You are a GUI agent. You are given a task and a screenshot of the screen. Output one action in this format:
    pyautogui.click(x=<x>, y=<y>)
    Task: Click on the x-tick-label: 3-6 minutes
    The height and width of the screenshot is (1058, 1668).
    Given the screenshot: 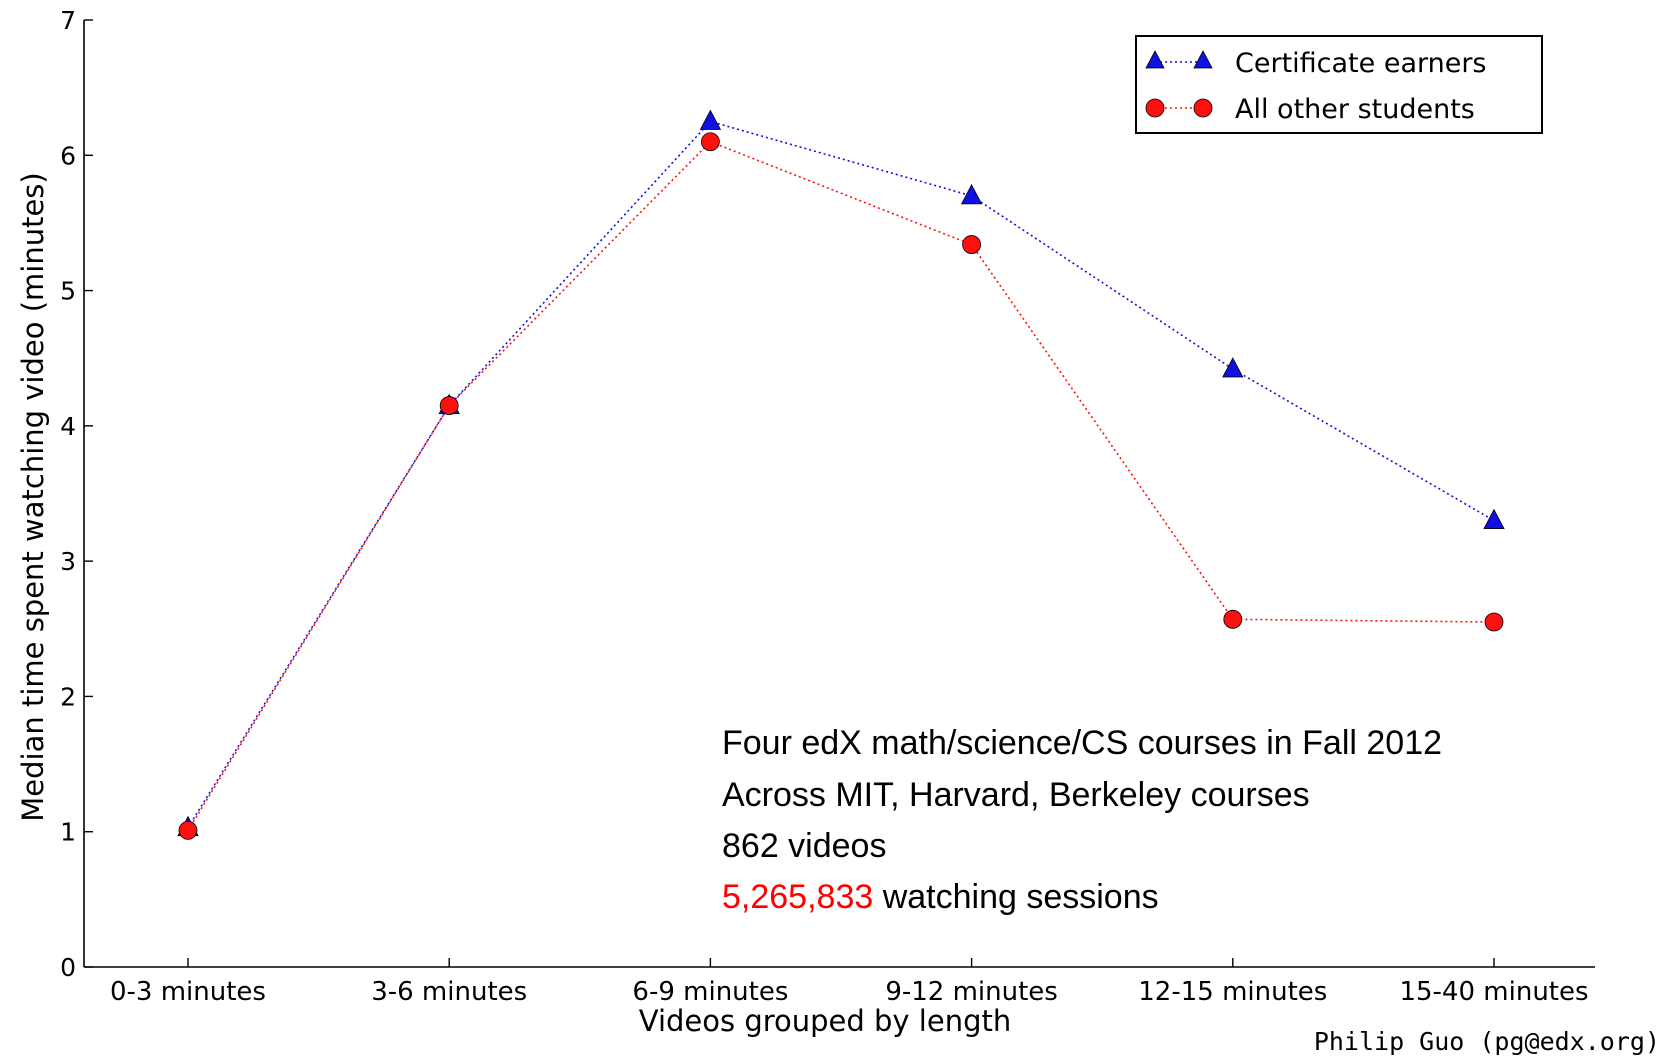 What is the action you would take?
    pyautogui.click(x=449, y=992)
    